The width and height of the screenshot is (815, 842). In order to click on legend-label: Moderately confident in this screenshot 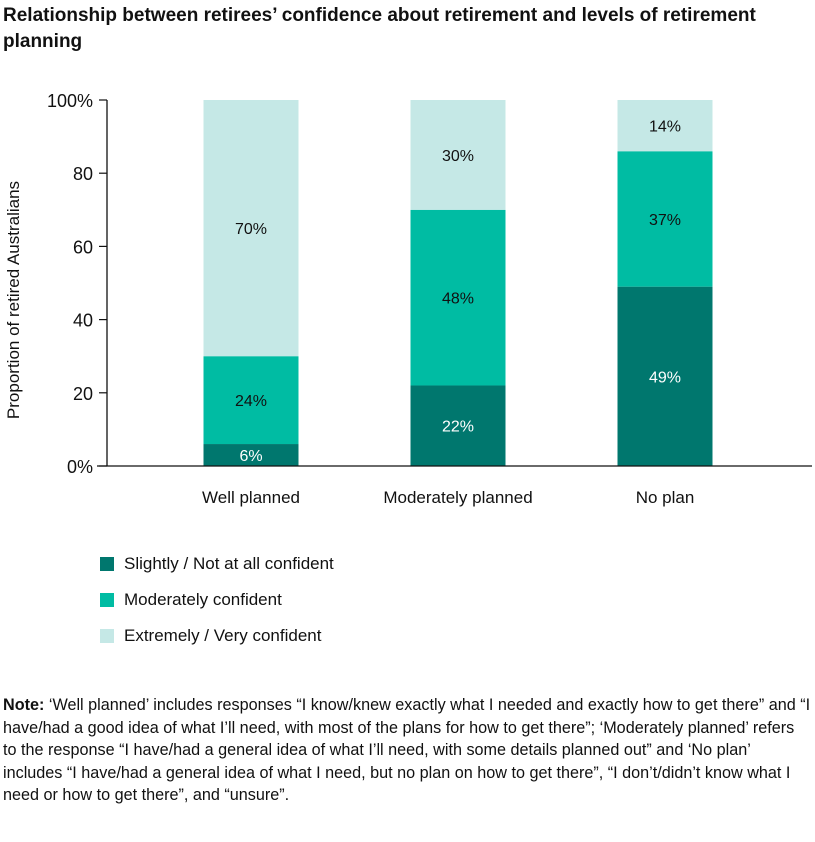, I will do `click(203, 599)`.